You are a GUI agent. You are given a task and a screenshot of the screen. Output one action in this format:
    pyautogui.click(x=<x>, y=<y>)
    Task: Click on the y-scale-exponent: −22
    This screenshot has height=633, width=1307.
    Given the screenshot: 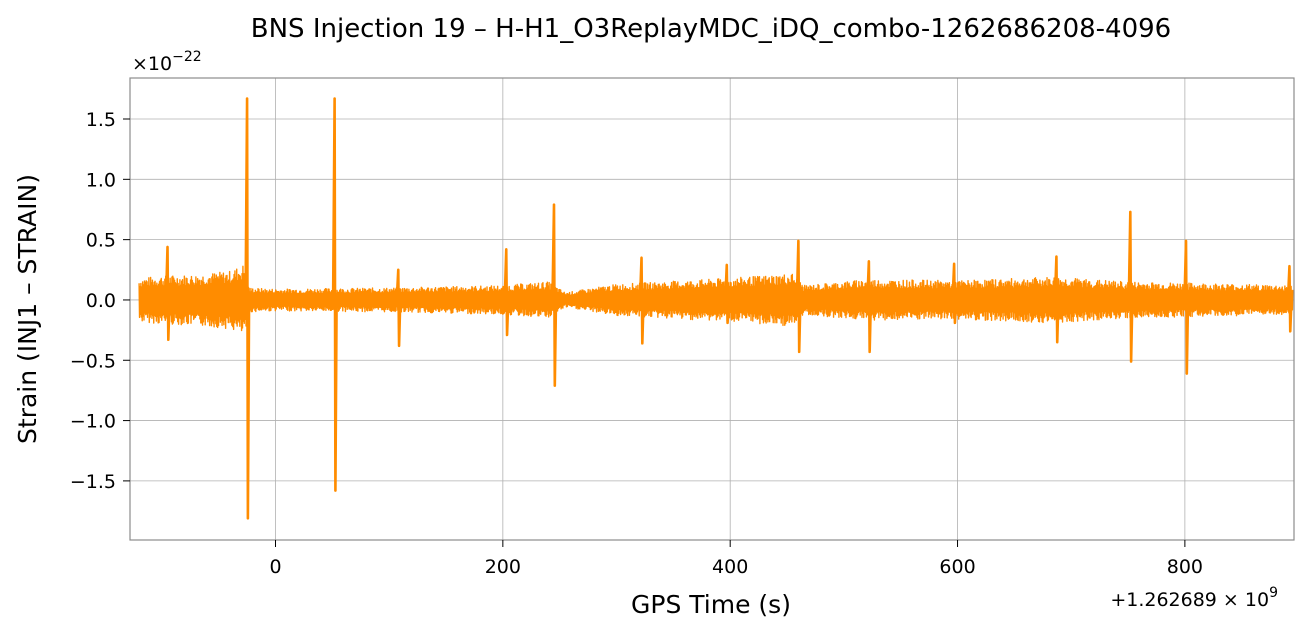 What is the action you would take?
    pyautogui.click(x=187, y=57)
    